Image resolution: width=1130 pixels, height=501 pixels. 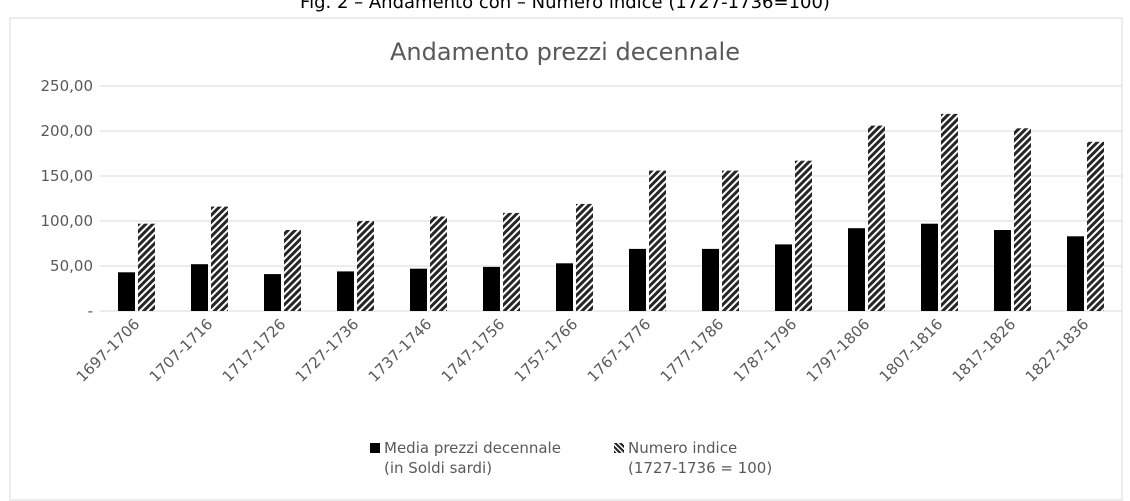 What do you see at coordinates (67, 86) in the screenshot?
I see `y-tick-label: 250,00` at bounding box center [67, 86].